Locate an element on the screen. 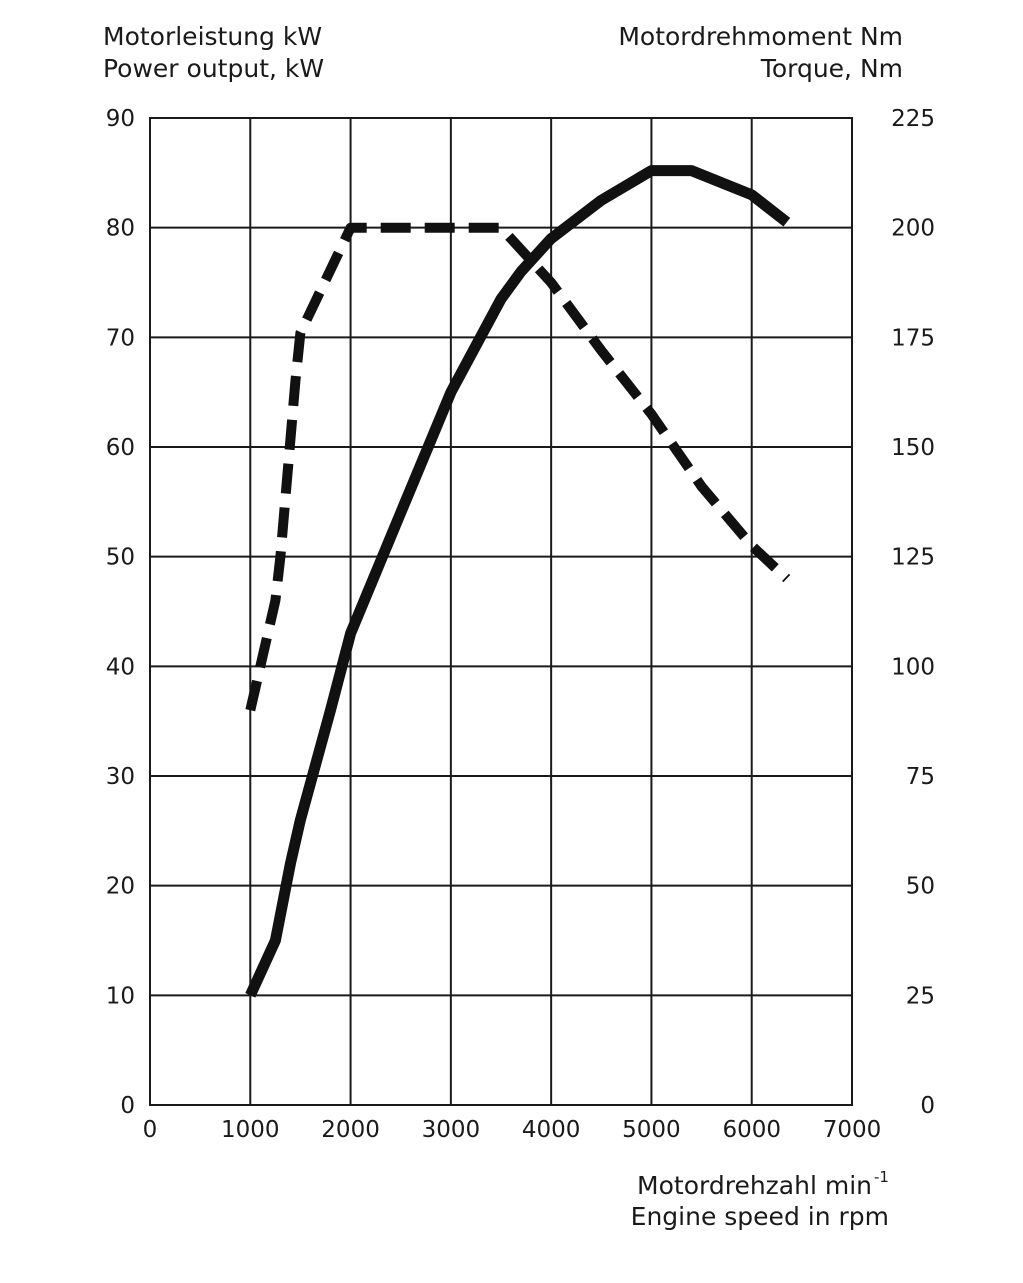 This screenshot has width=1023, height=1283. left-axis-ticks: 0 10 20 30 40 50 60 70 80 90 is located at coordinates (120, 612).